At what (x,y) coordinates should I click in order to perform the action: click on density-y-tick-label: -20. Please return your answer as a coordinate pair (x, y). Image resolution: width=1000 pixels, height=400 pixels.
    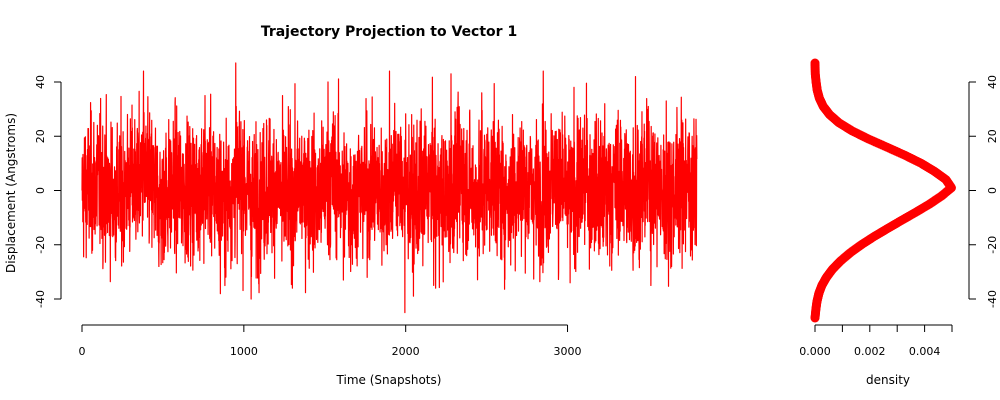
    Looking at the image, I should click on (992, 245).